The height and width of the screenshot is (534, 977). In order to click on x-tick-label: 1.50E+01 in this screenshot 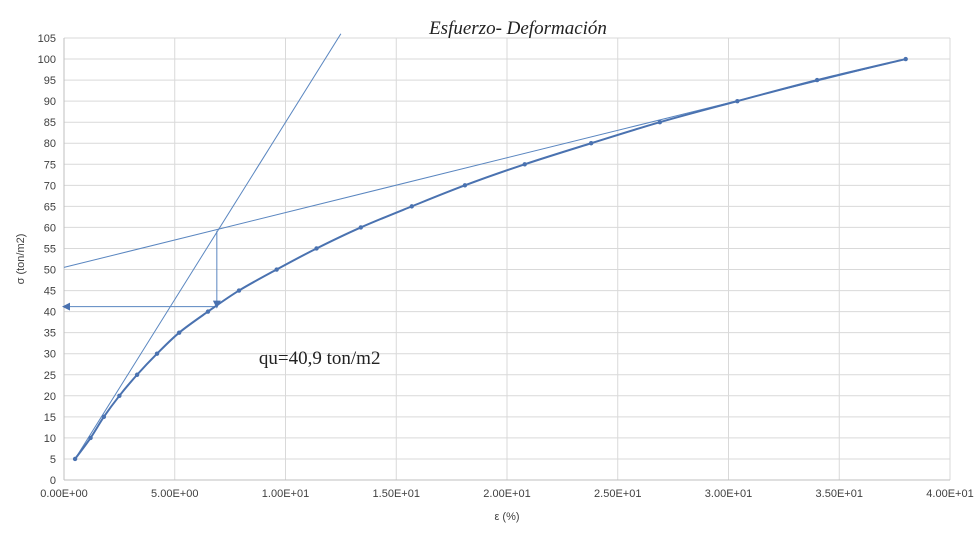, I will do `click(396, 494)`.